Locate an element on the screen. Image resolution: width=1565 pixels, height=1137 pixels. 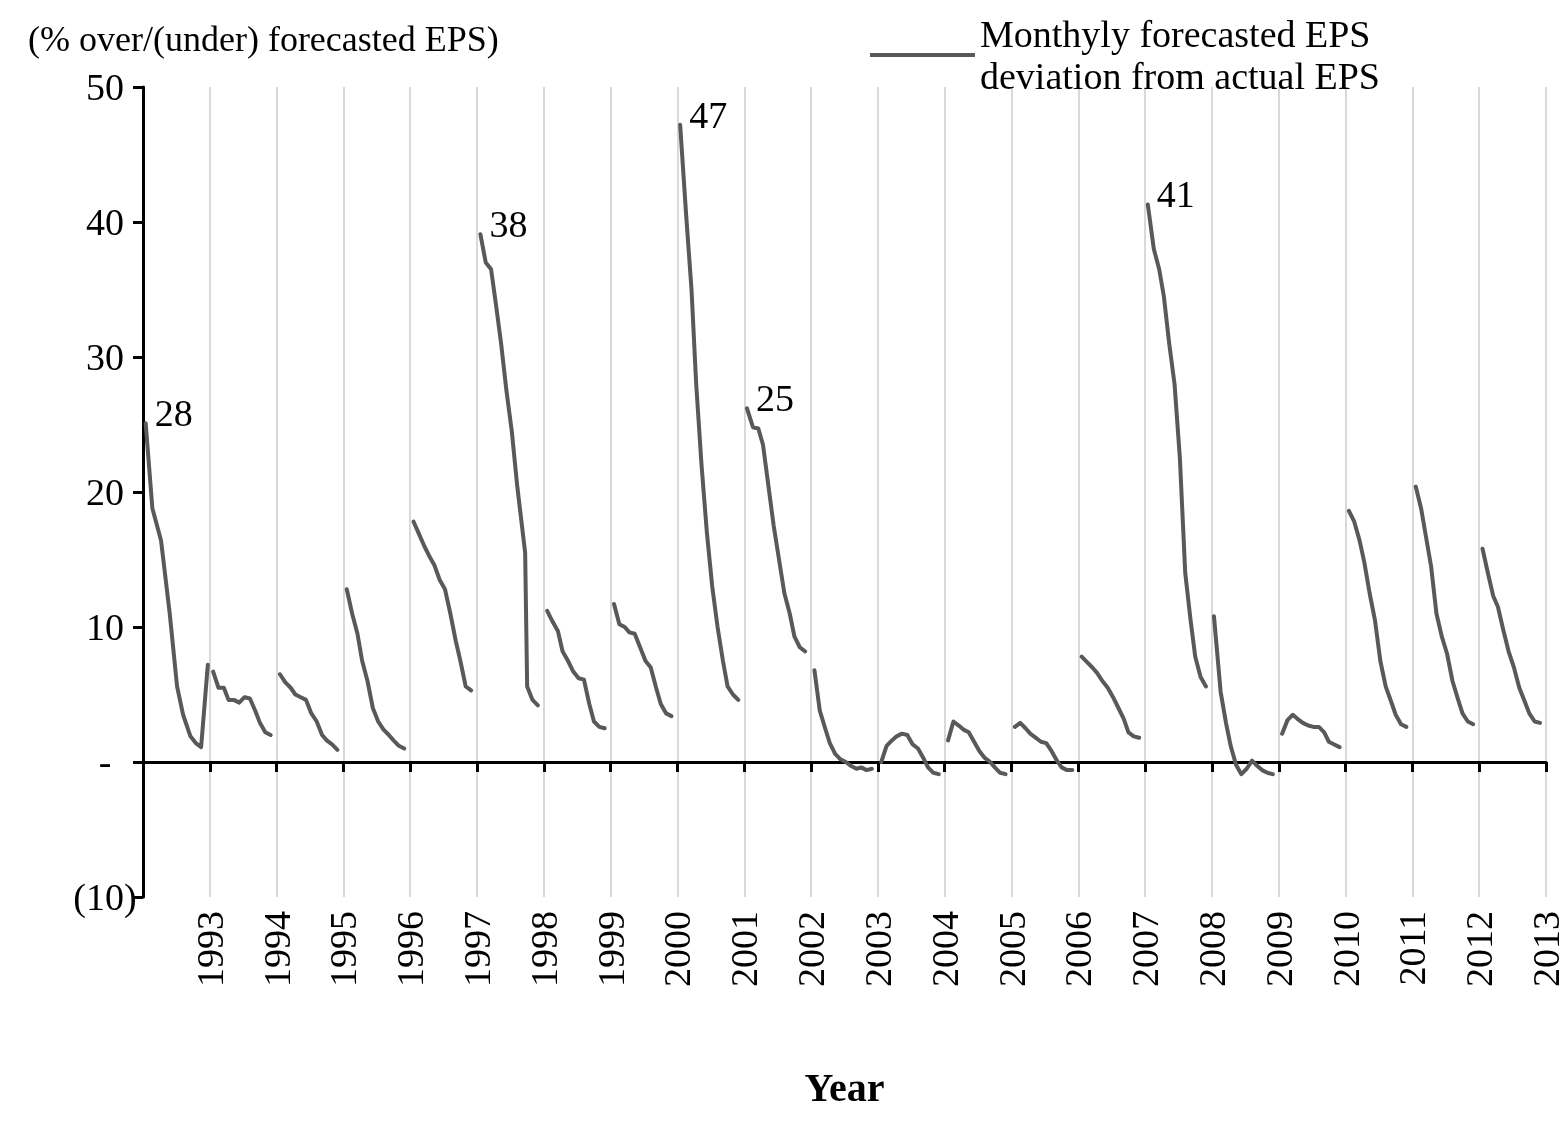
y-tick-label: 20 is located at coordinates (105, 492).